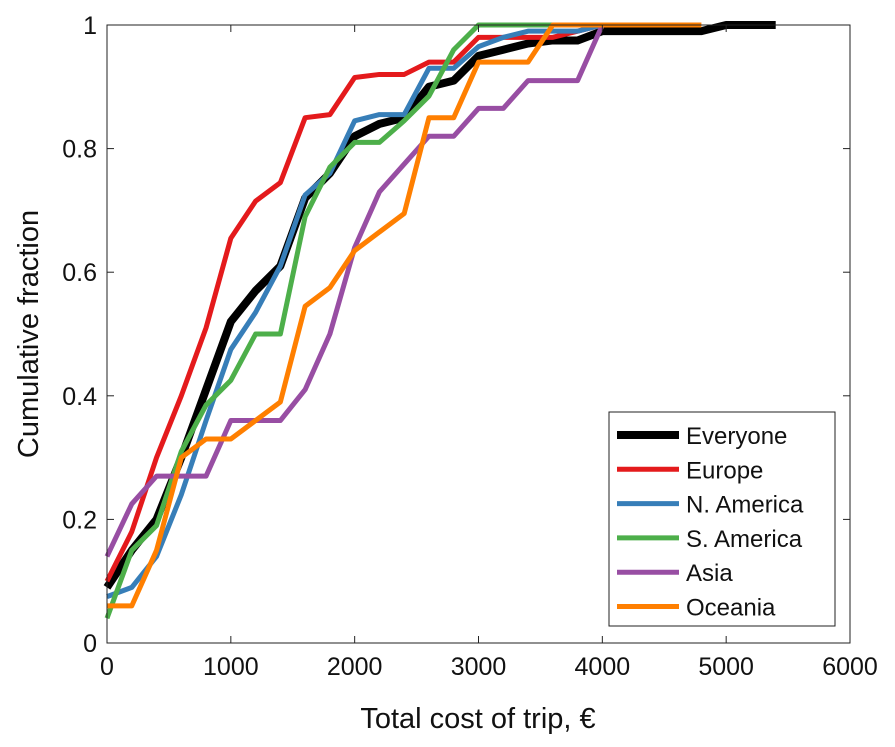  What do you see at coordinates (79, 397) in the screenshot?
I see `y-tick-label: 0.4` at bounding box center [79, 397].